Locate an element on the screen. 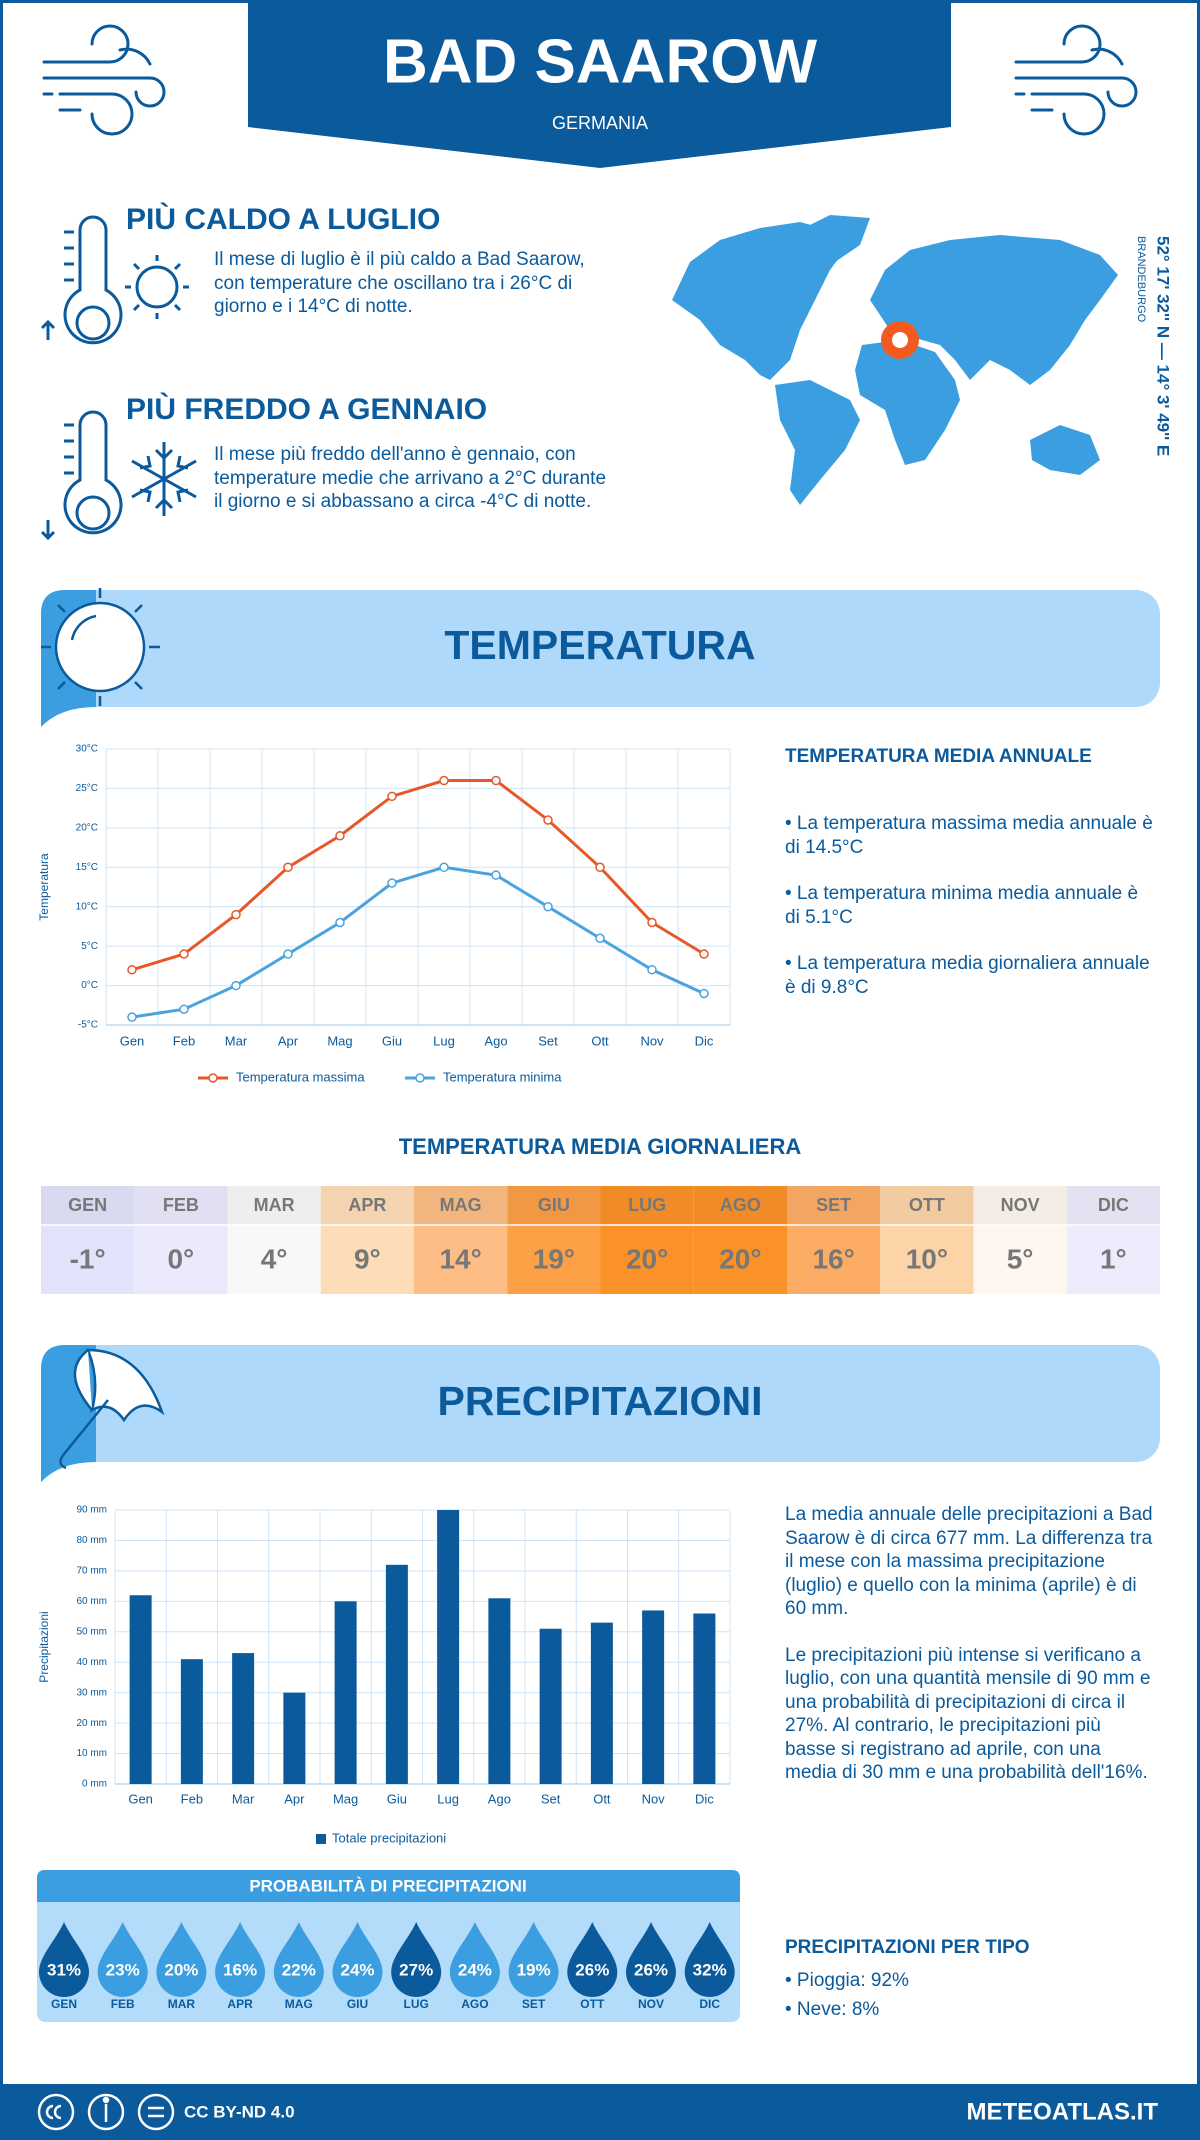 The height and width of the screenshot is (2140, 1200). drop-month: LUG is located at coordinates (416, 2004).